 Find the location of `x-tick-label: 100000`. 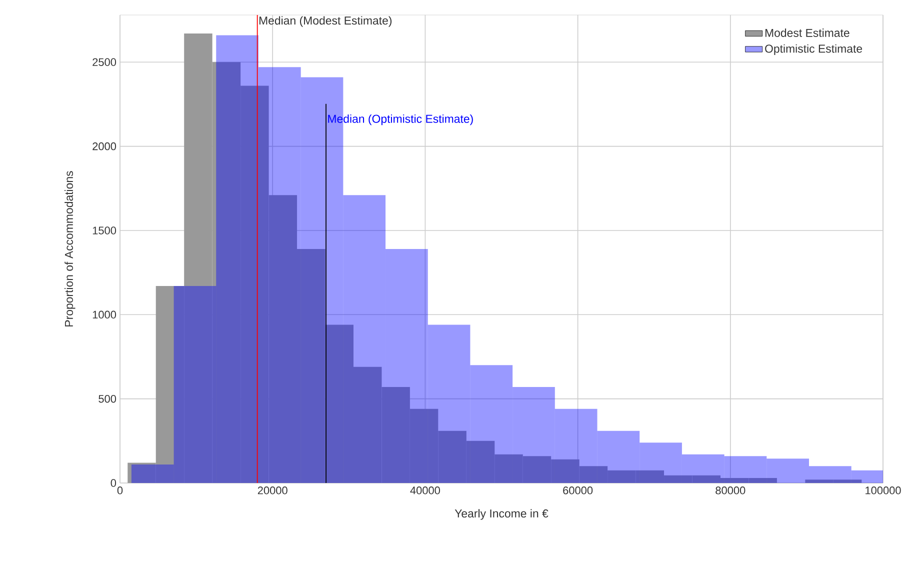

x-tick-label: 100000 is located at coordinates (883, 490).